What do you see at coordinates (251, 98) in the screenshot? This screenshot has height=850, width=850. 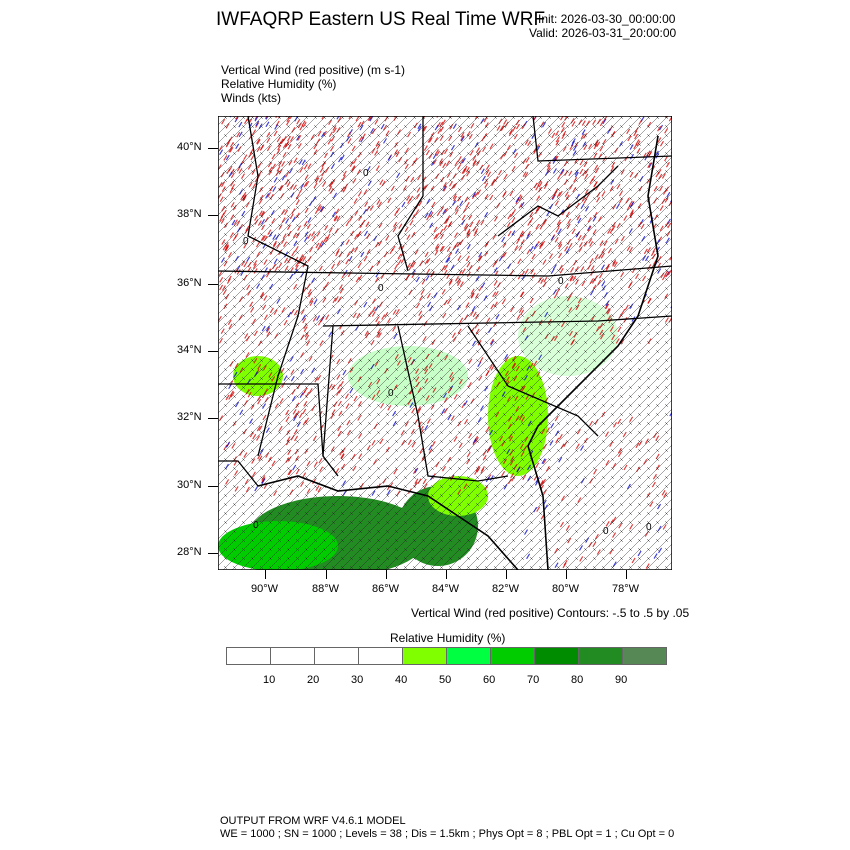 I see `field-winds: Winds (kts)` at bounding box center [251, 98].